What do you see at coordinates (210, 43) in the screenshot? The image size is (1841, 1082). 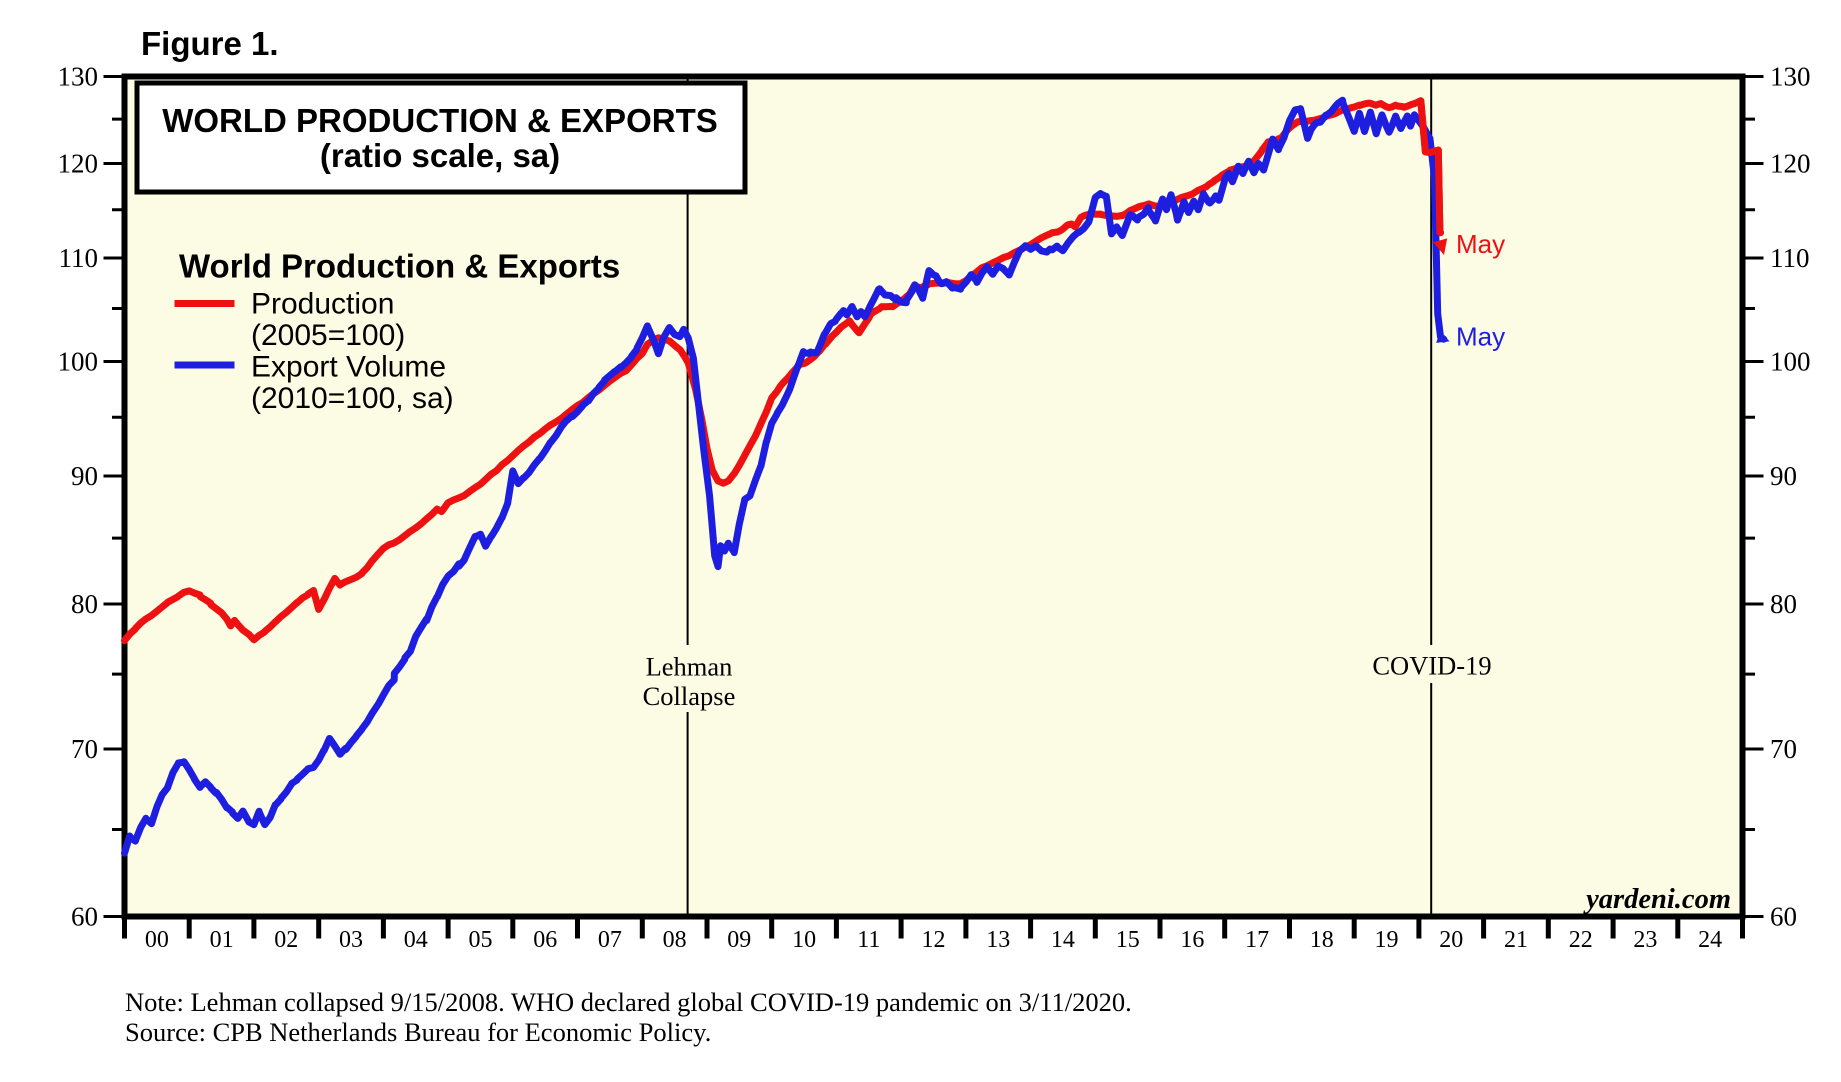 I see `svg-text: Figure 1.` at bounding box center [210, 43].